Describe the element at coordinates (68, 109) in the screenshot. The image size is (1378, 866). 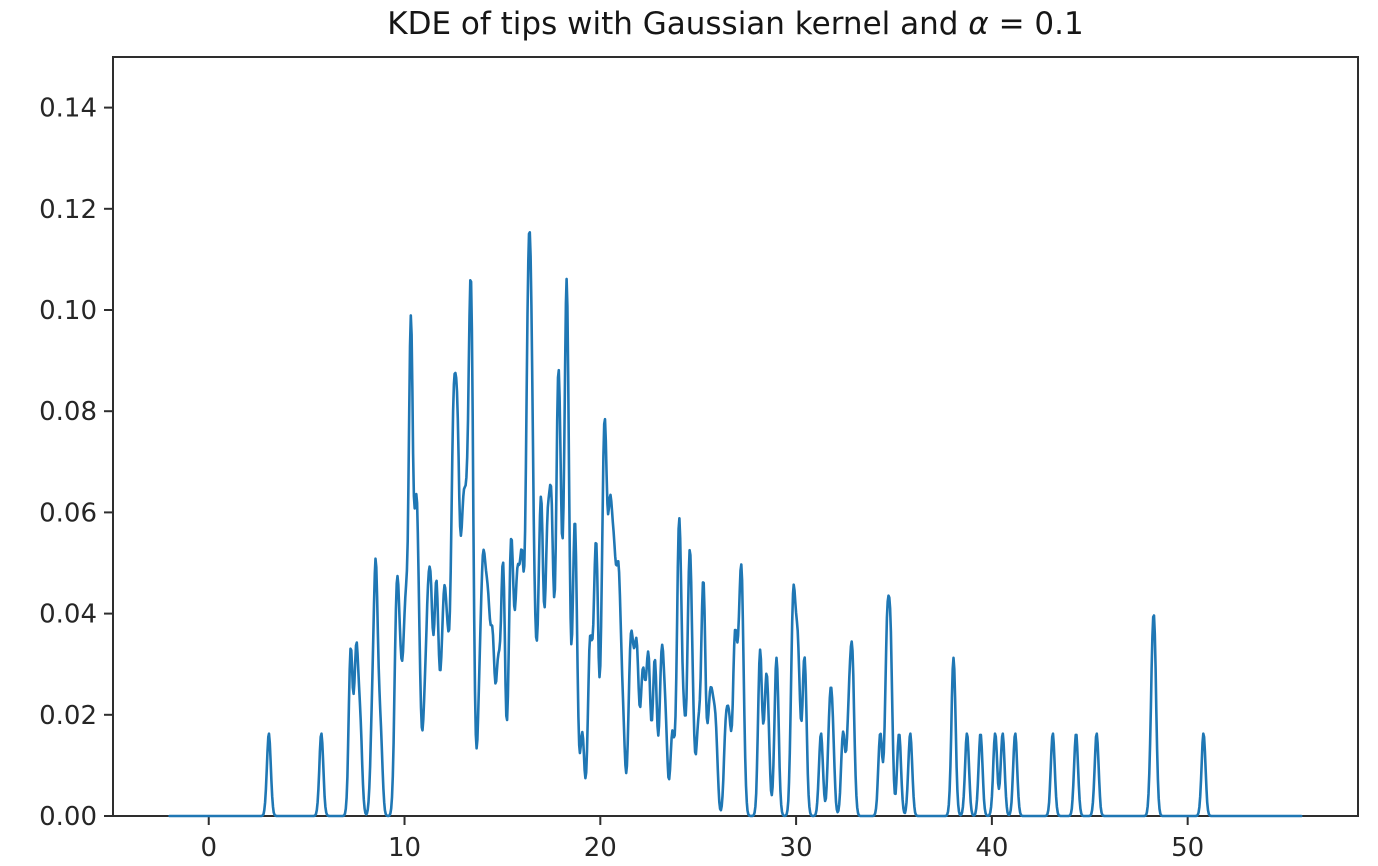
I see `y-axis-tick-label: 0.14` at that location.